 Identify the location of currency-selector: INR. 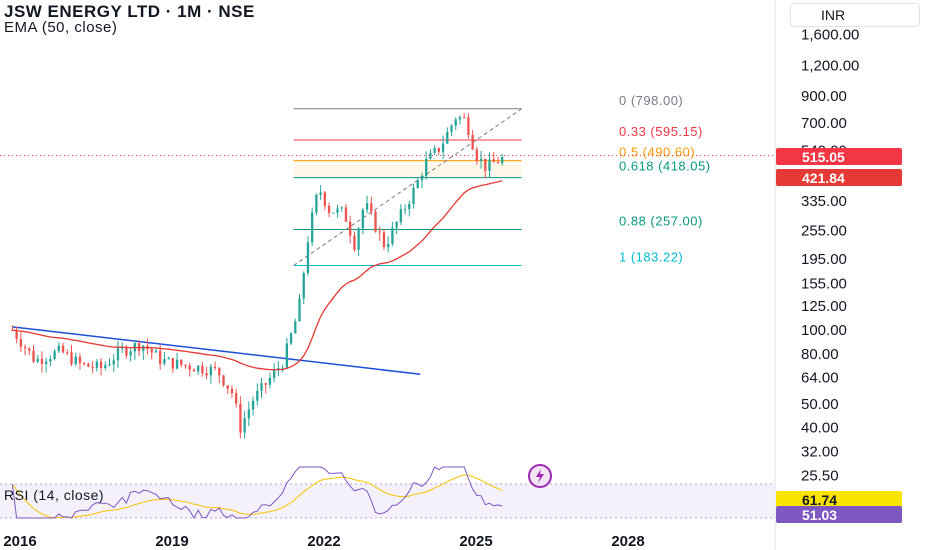
(855, 15).